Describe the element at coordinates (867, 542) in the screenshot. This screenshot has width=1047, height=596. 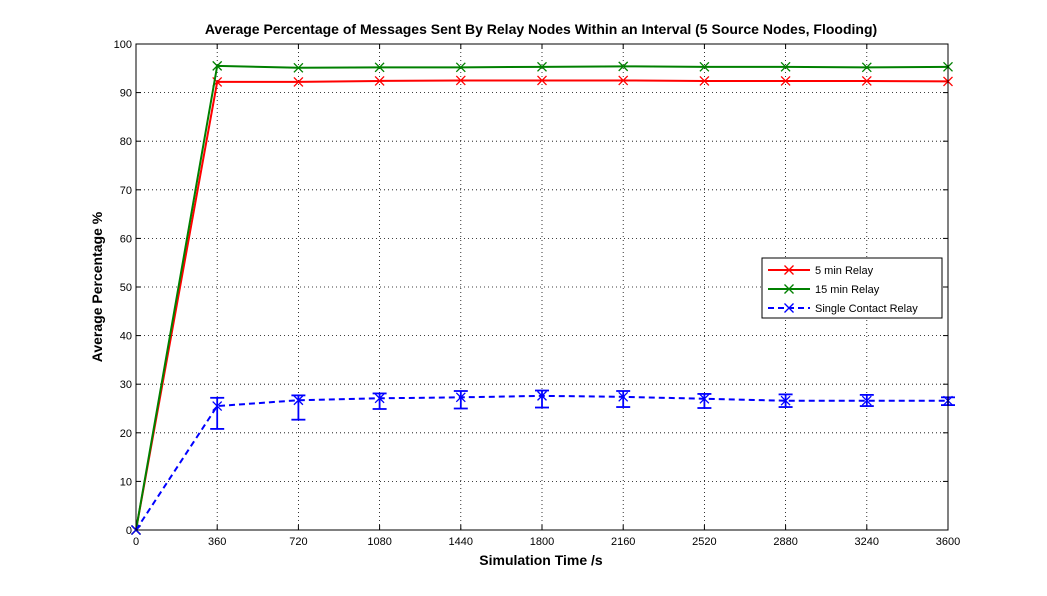
I see `x-tick-label: 3240` at that location.